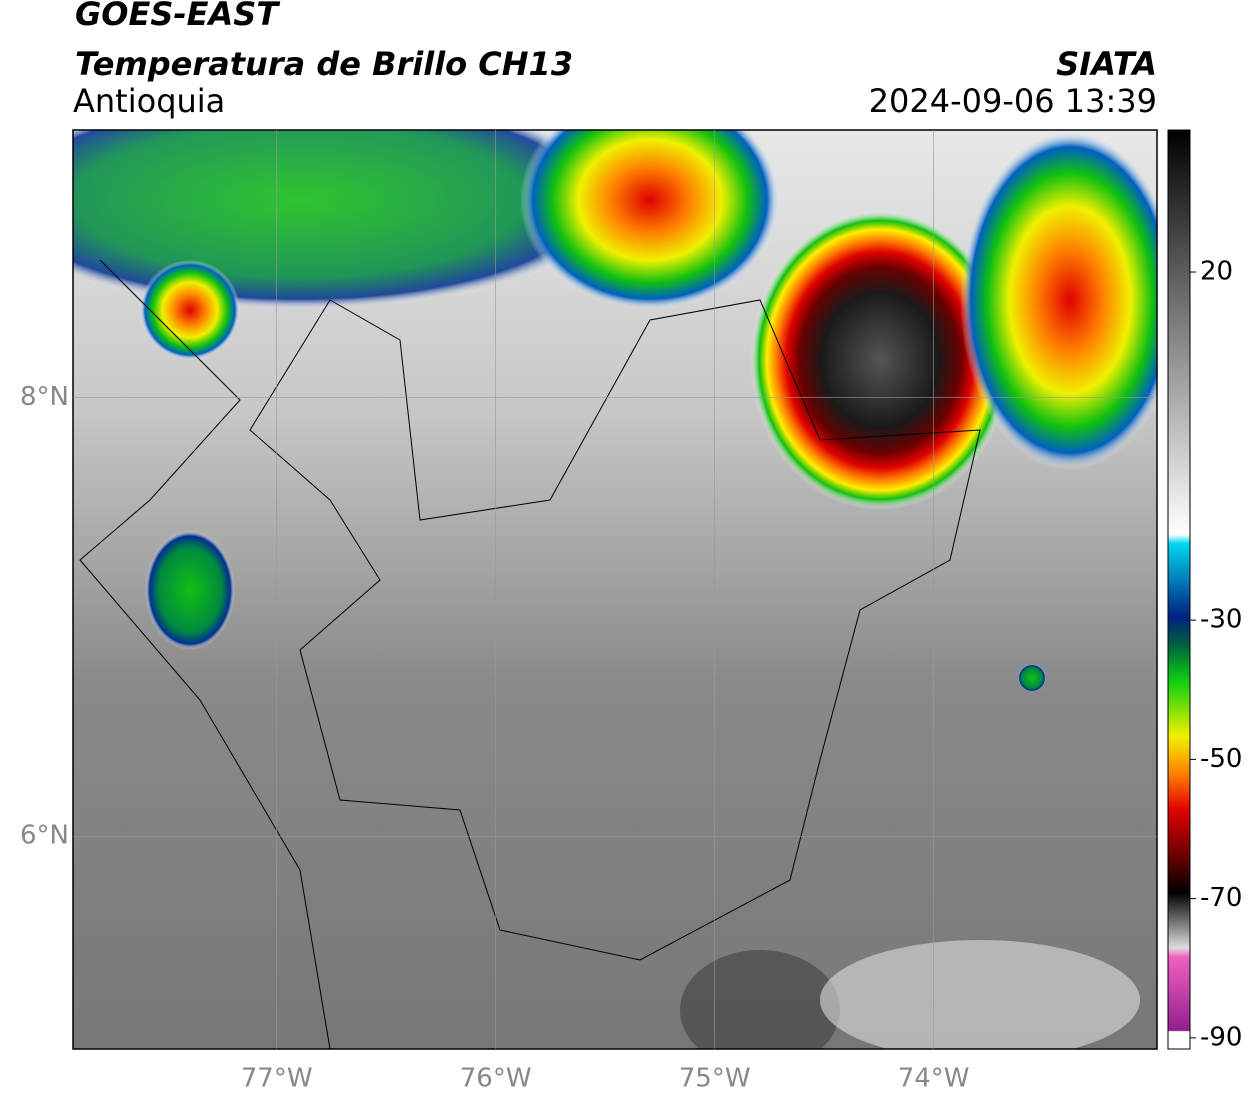  What do you see at coordinates (149, 101) in the screenshot?
I see `region: Antioquia` at bounding box center [149, 101].